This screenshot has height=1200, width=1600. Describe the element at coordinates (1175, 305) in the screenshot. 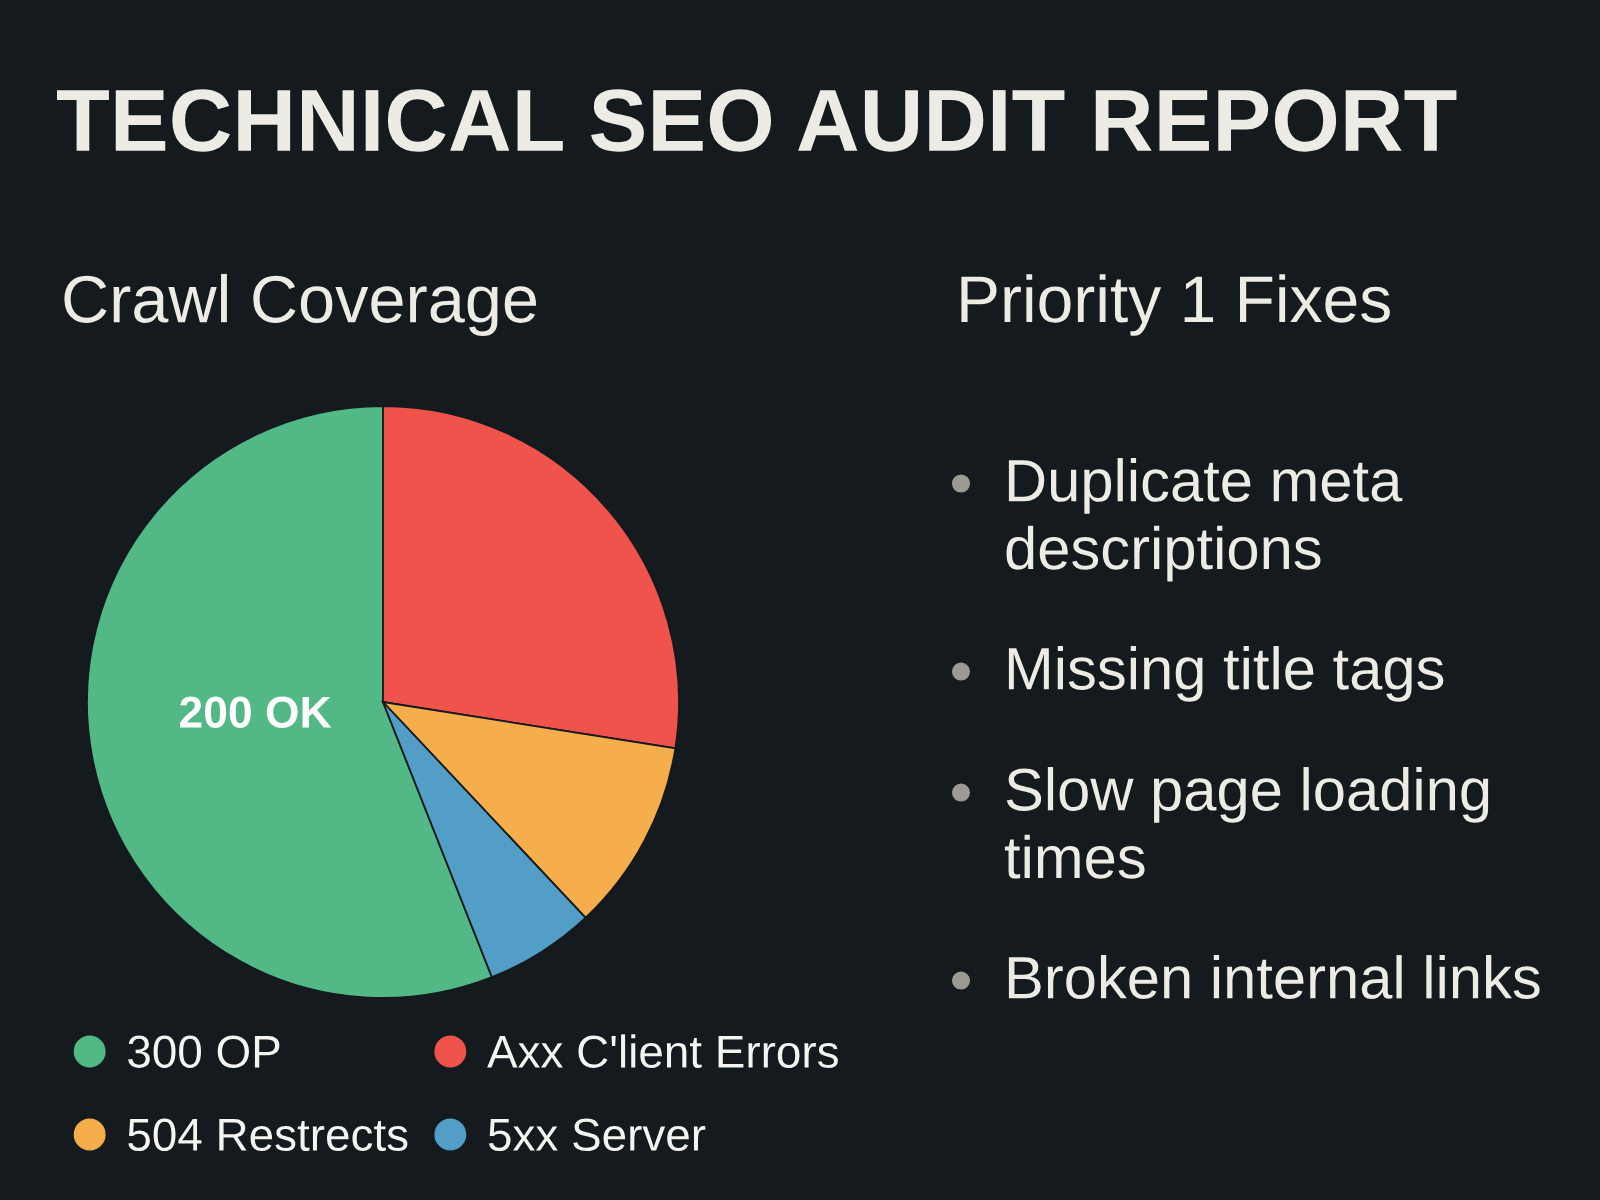

I see `text: Priority 1 Fixes` at that location.